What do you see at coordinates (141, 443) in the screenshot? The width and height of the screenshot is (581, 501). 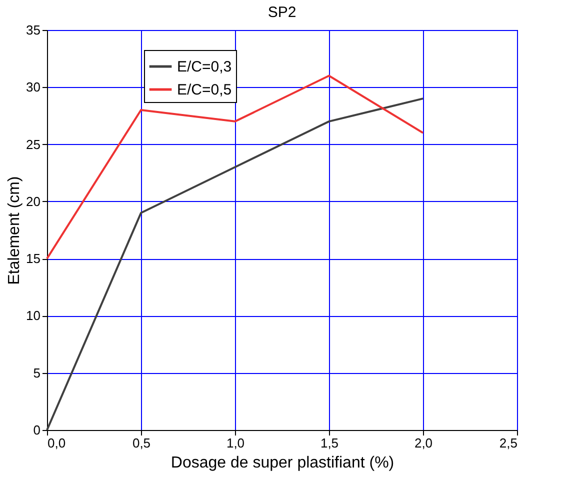 I see `x-tick-label: 0,5` at bounding box center [141, 443].